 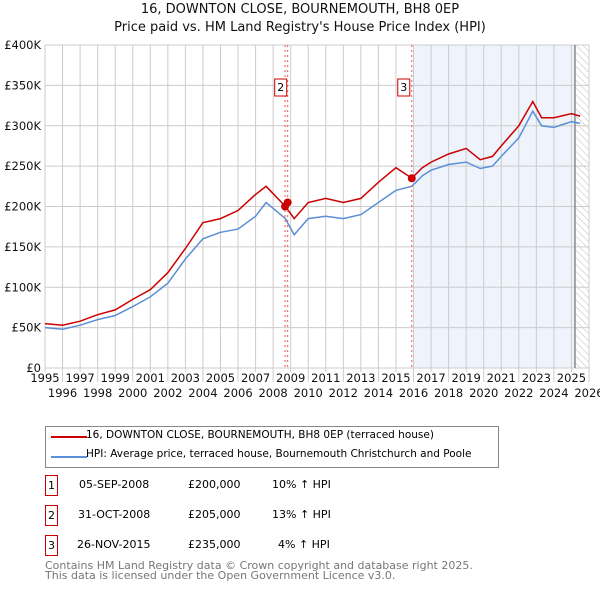 What do you see at coordinates (62, 393) in the screenshot?
I see `x-tick-label: 1996` at bounding box center [62, 393].